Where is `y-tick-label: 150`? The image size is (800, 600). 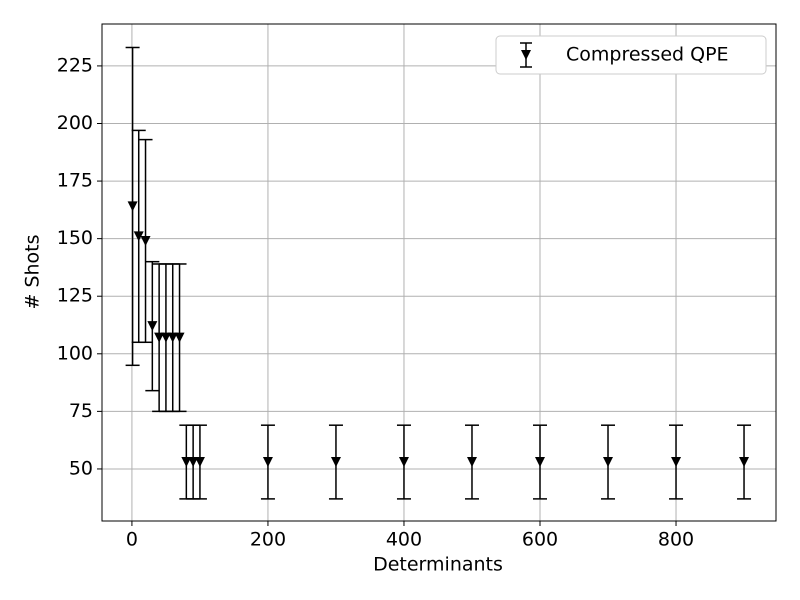 y-tick-label: 150 is located at coordinates (75, 238).